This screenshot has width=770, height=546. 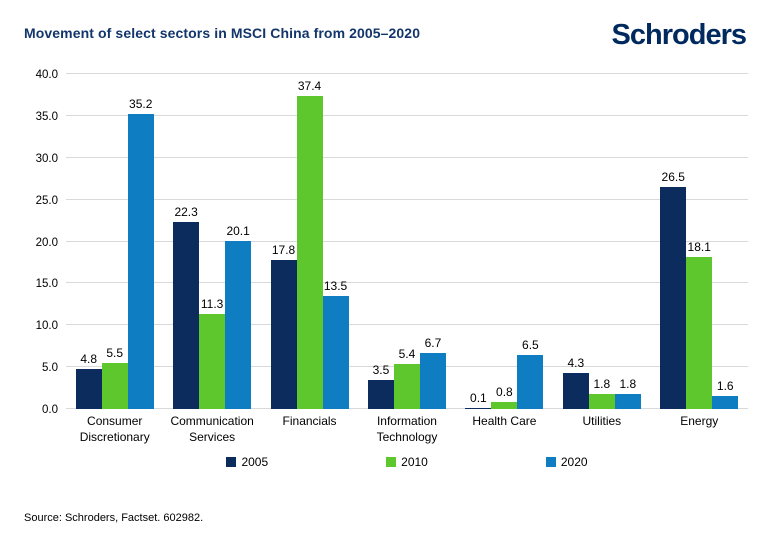 I want to click on bar-group: 4.3 1.8 1.8, so click(x=601, y=241).